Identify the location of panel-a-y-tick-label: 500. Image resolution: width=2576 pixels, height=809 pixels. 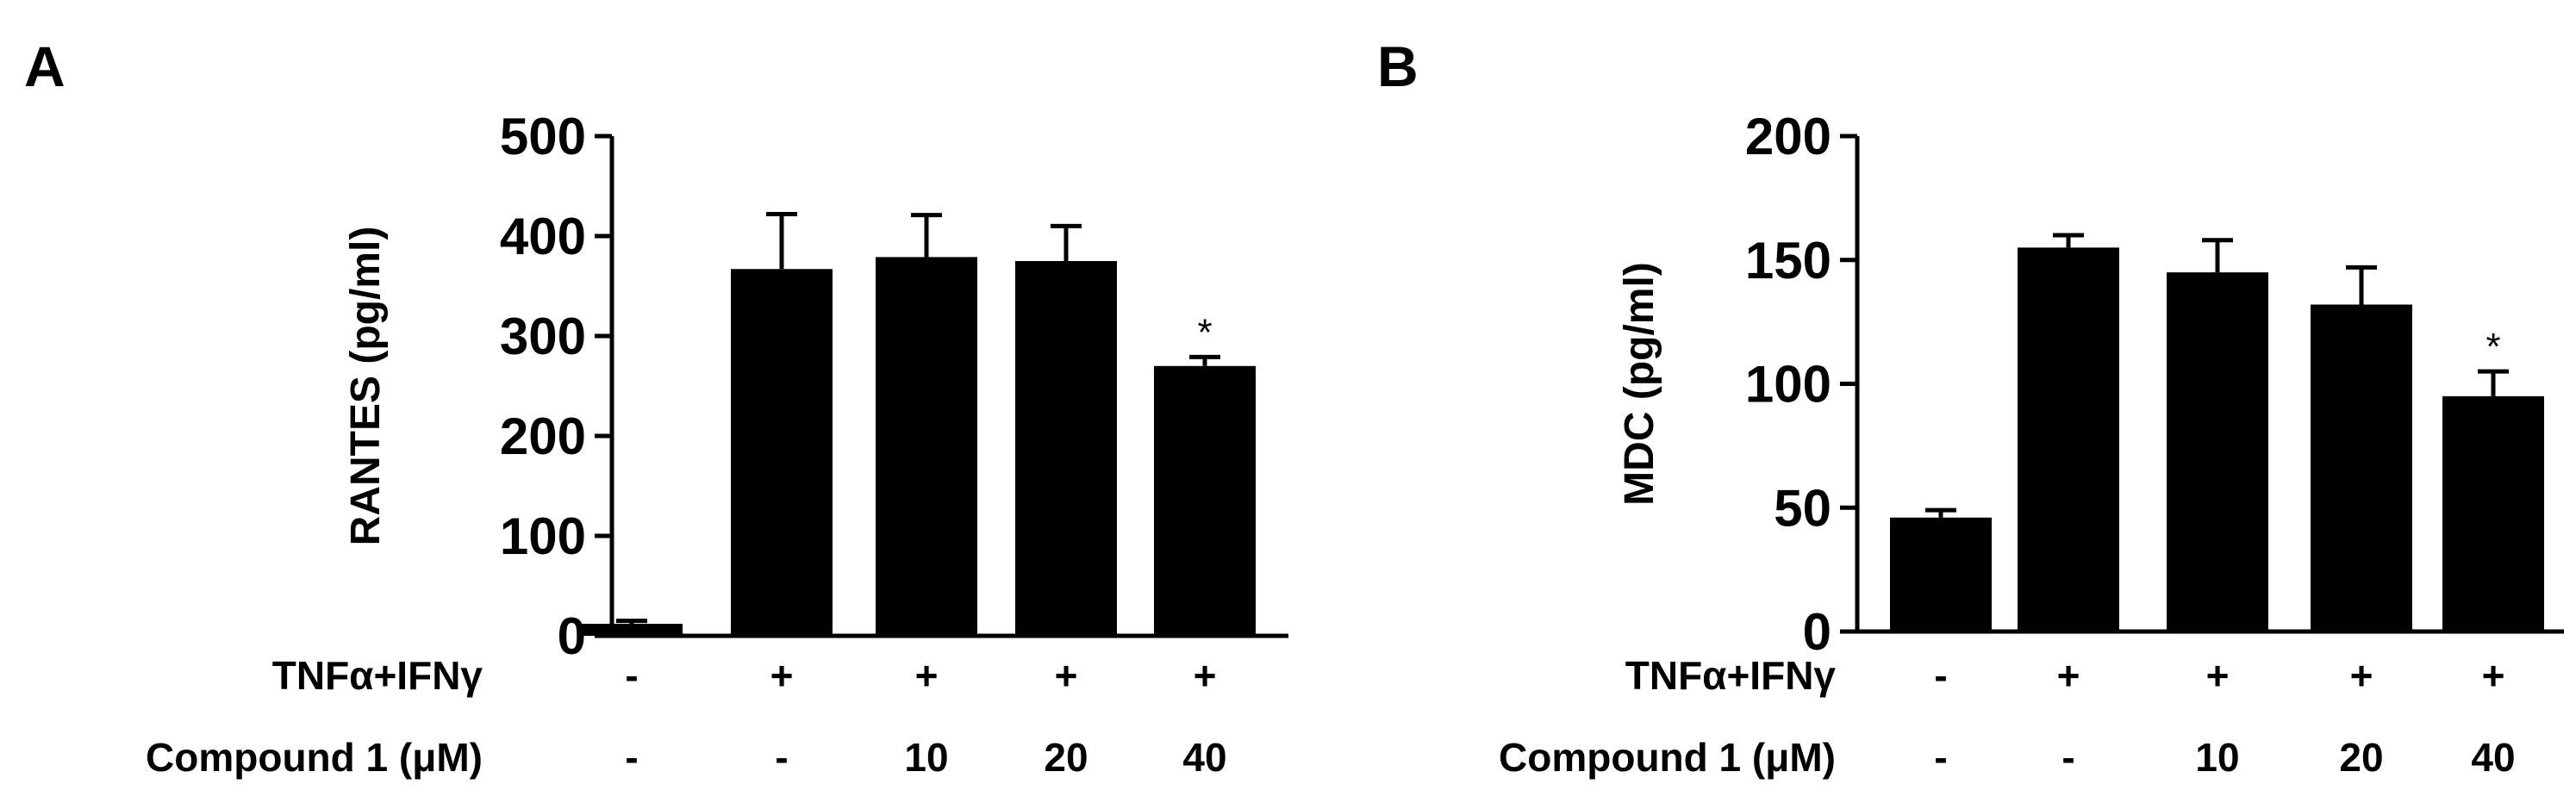
(543, 137).